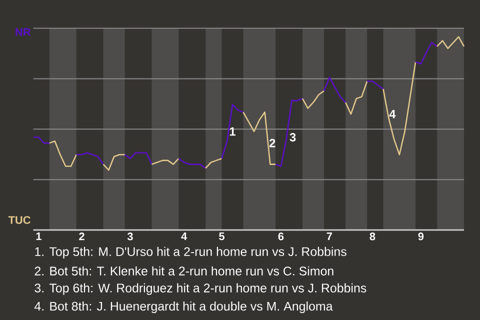 The width and height of the screenshot is (480, 320). Describe the element at coordinates (19, 220) in the screenshot. I see `text: TUC` at that location.